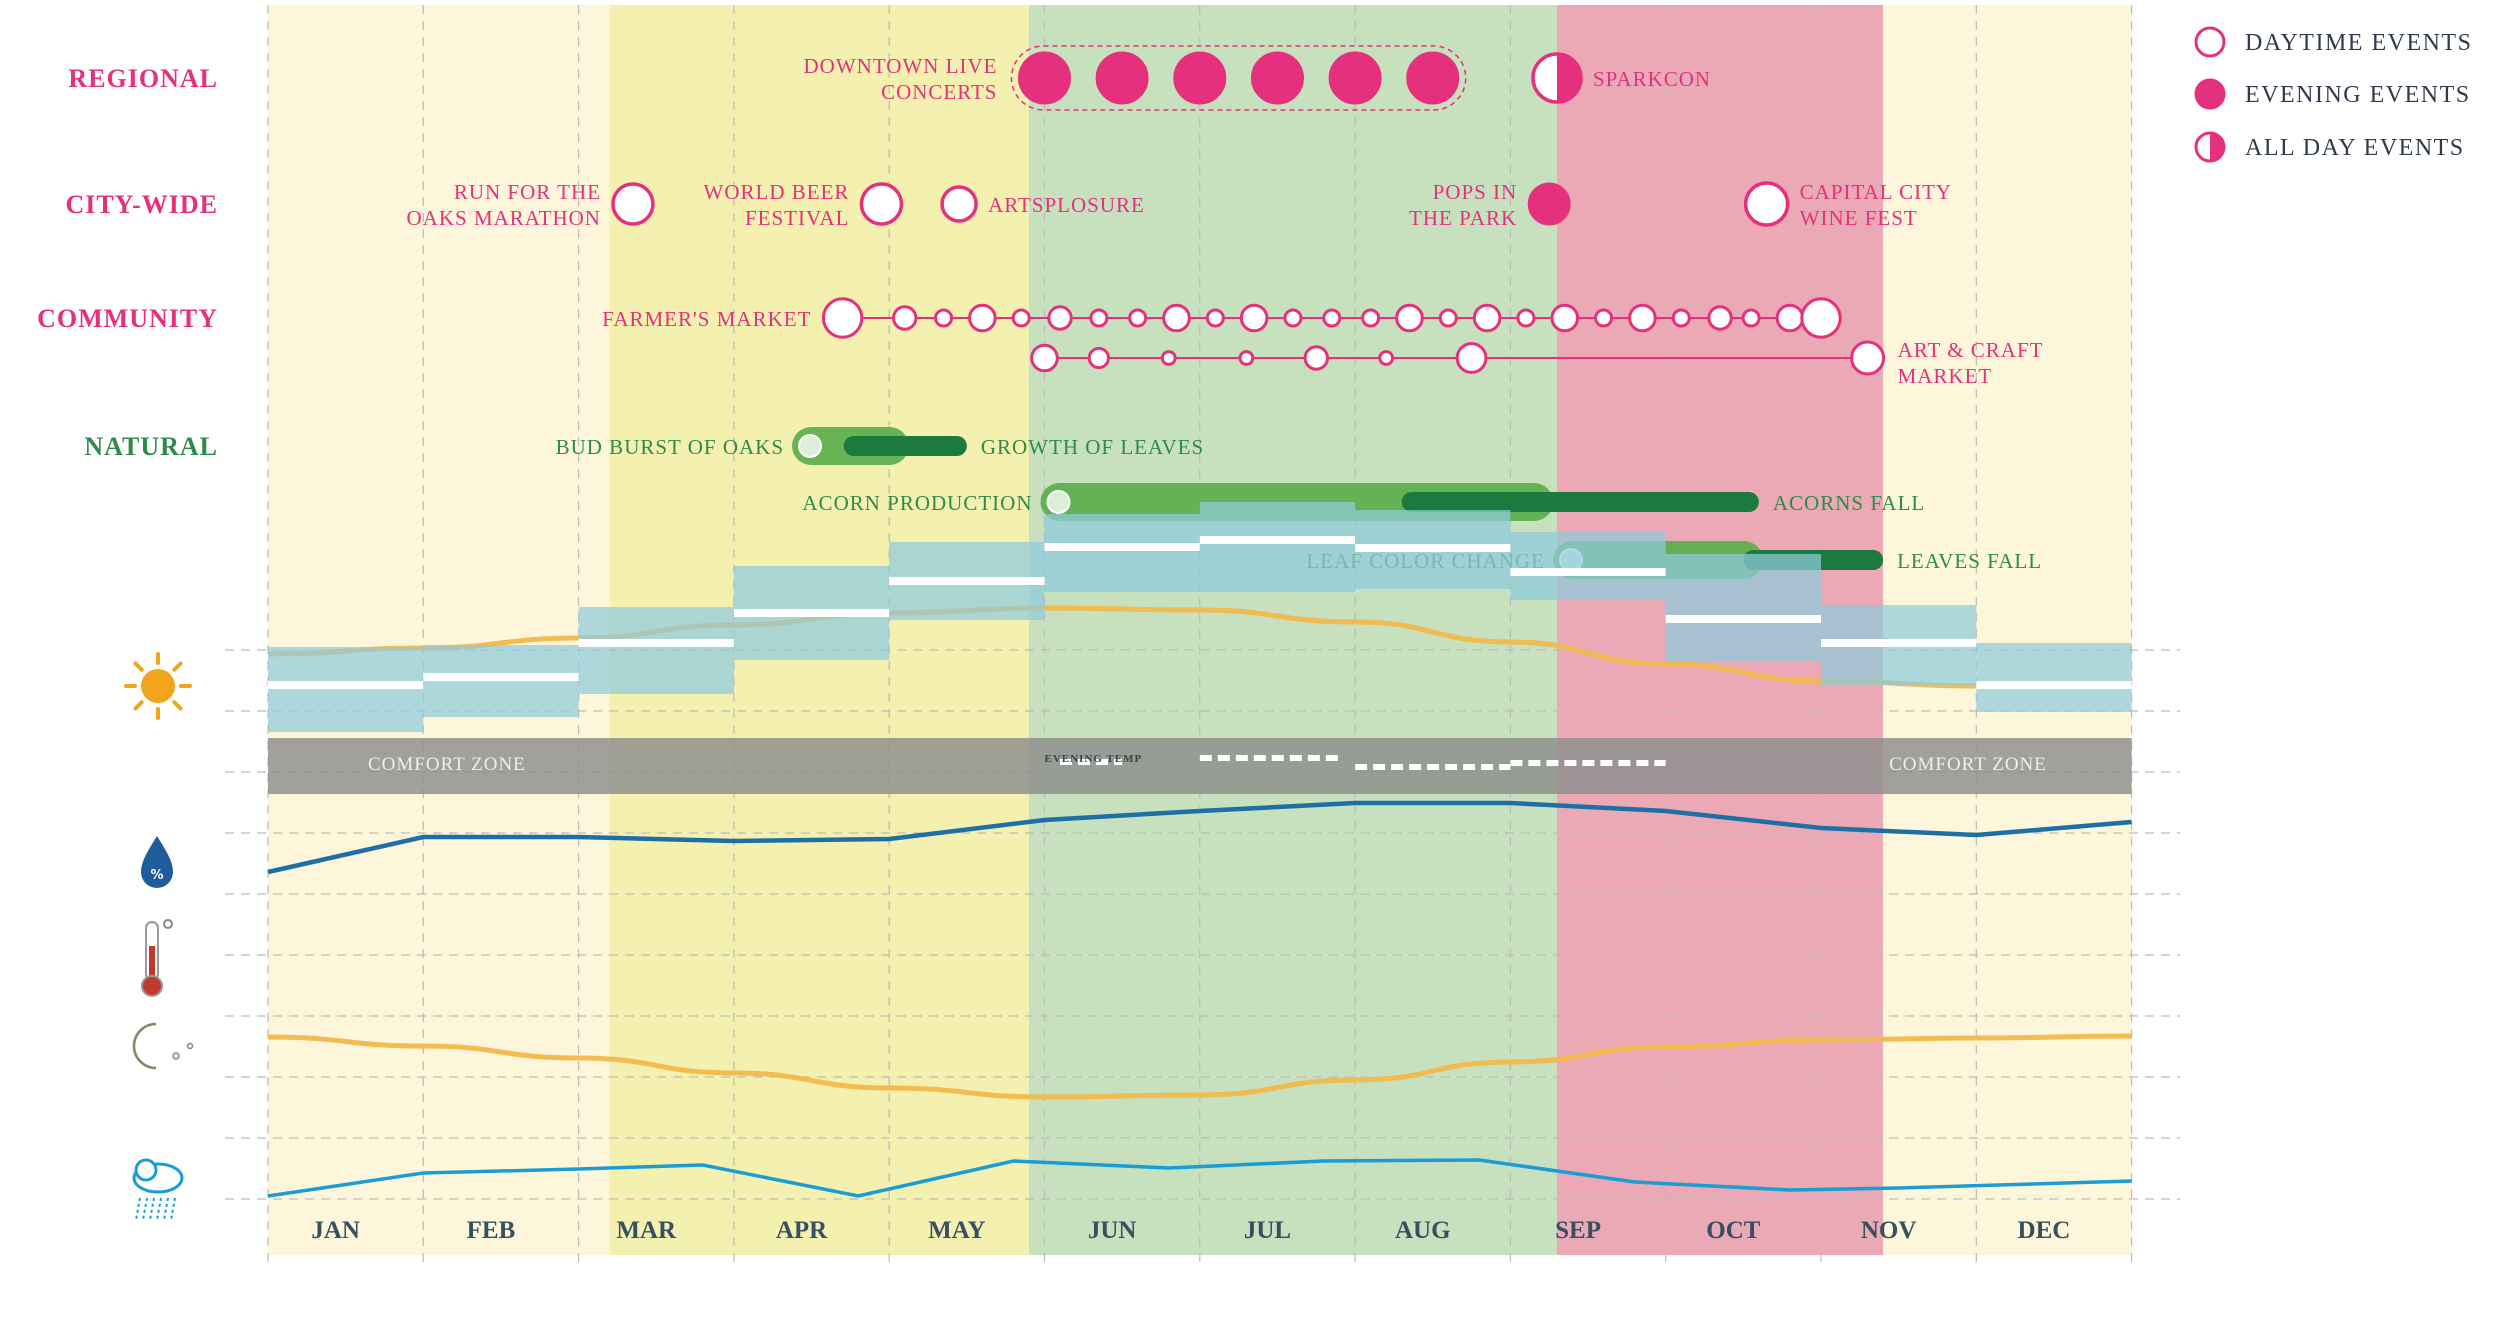  What do you see at coordinates (151, 446) in the screenshot?
I see `category-label-natural: NATURAL` at bounding box center [151, 446].